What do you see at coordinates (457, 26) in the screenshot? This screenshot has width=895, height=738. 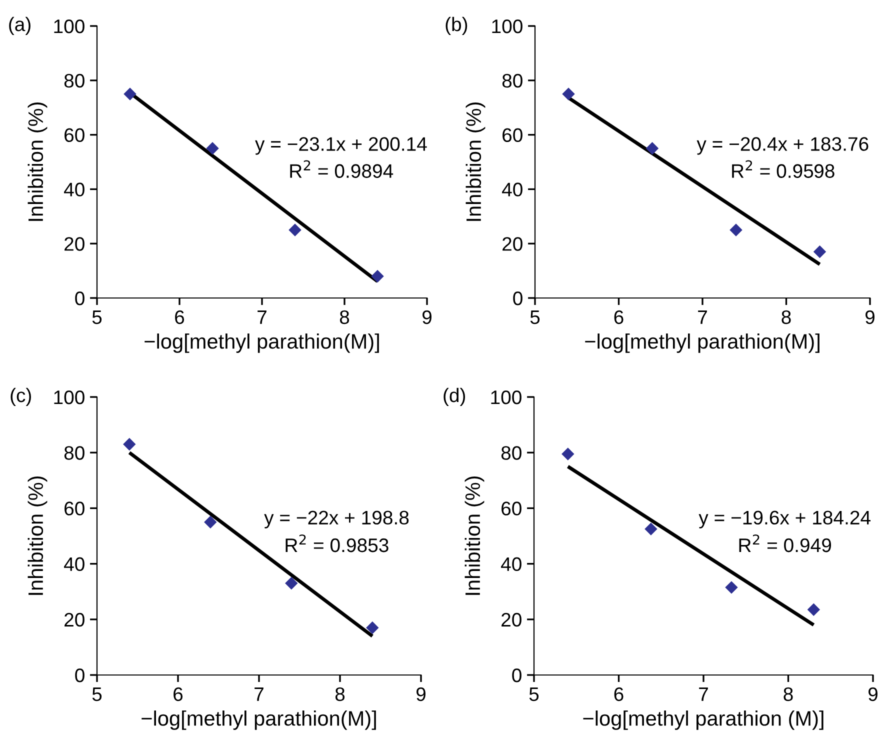 I see `chart-title: (b)` at bounding box center [457, 26].